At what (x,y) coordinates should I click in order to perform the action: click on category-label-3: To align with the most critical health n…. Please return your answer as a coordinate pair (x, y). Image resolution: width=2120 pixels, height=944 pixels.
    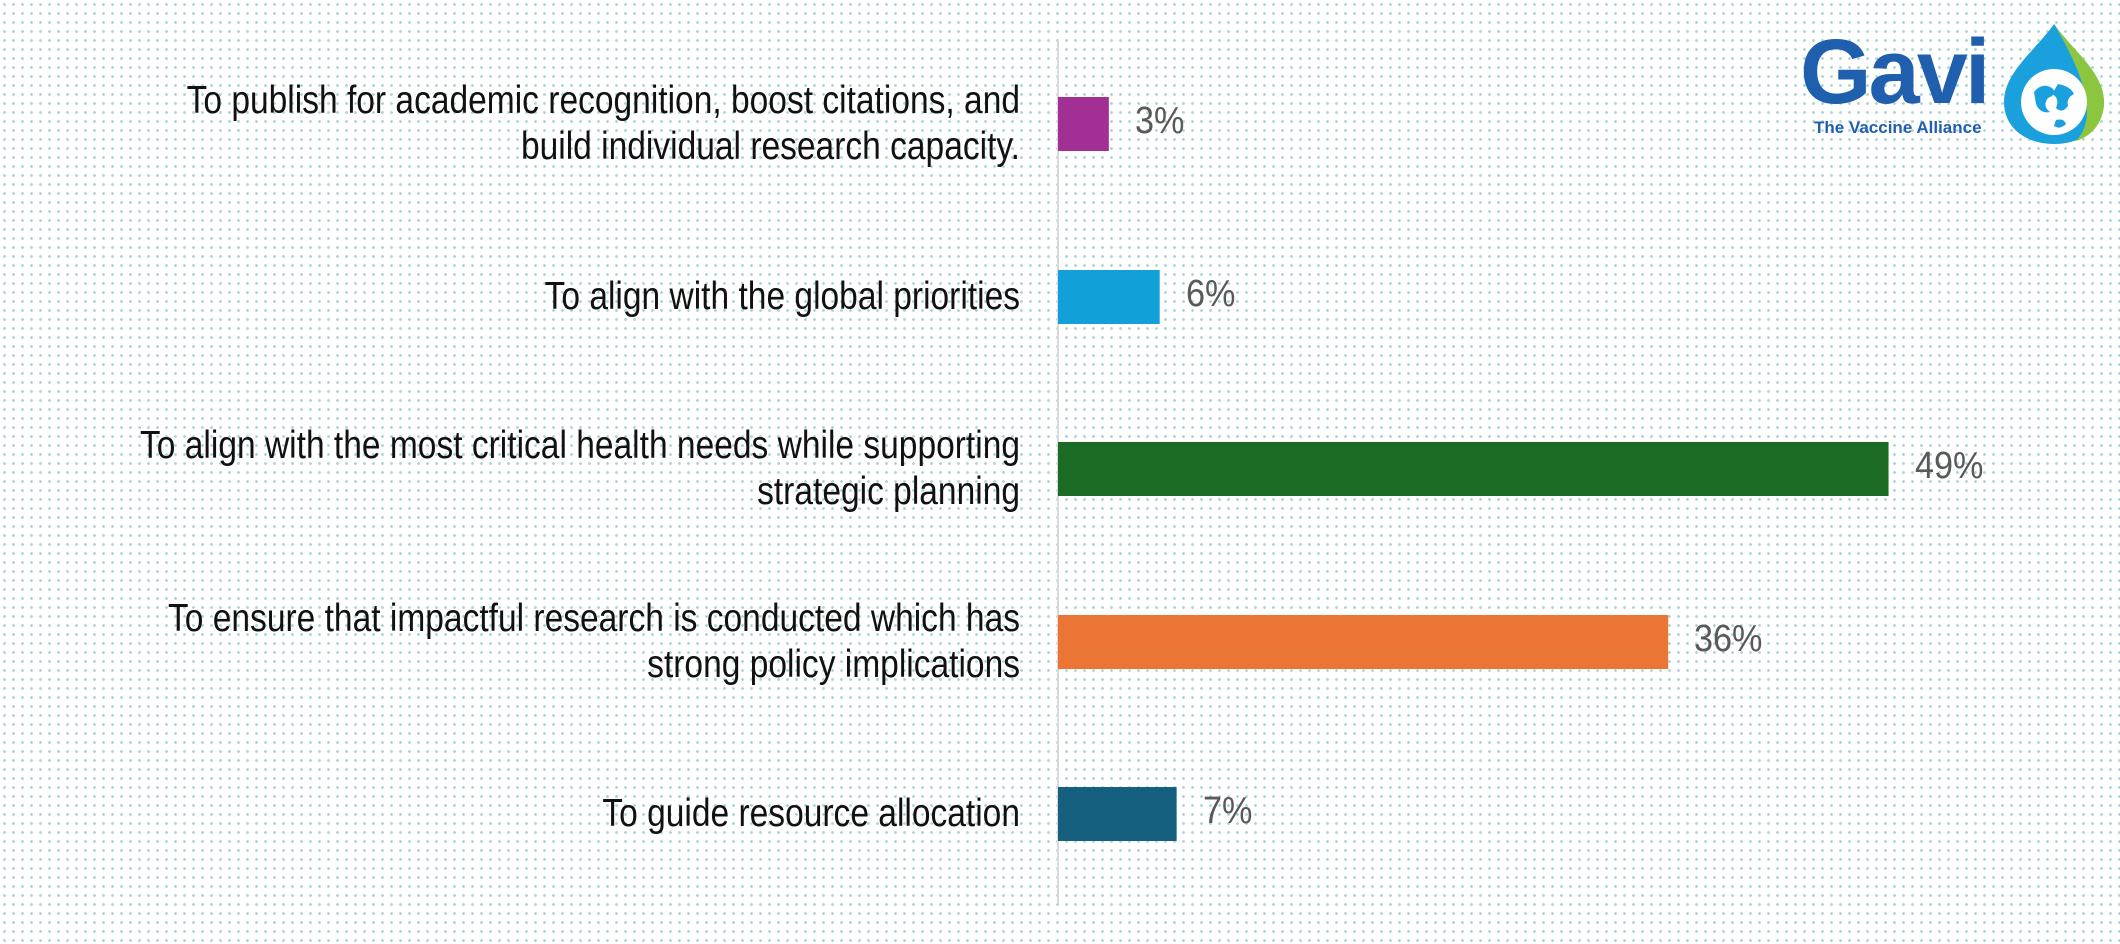
    Looking at the image, I should click on (573, 469).